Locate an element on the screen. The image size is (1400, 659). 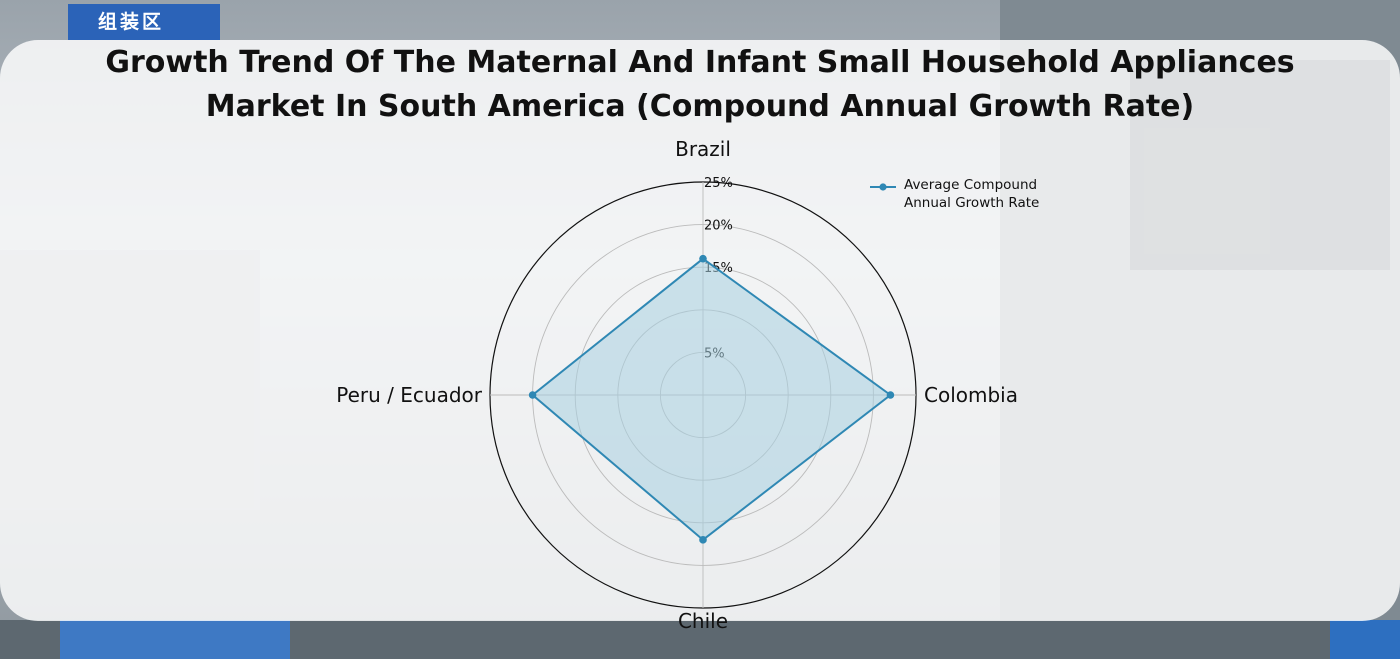
radial-tick-label: 20% is located at coordinates (718, 226).